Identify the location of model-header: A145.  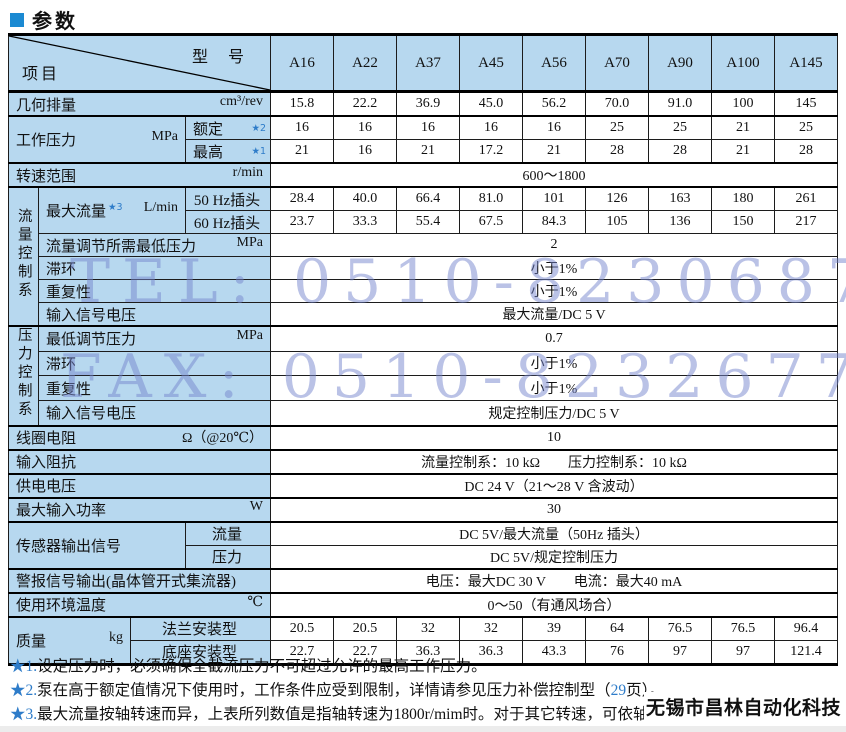
(806, 63).